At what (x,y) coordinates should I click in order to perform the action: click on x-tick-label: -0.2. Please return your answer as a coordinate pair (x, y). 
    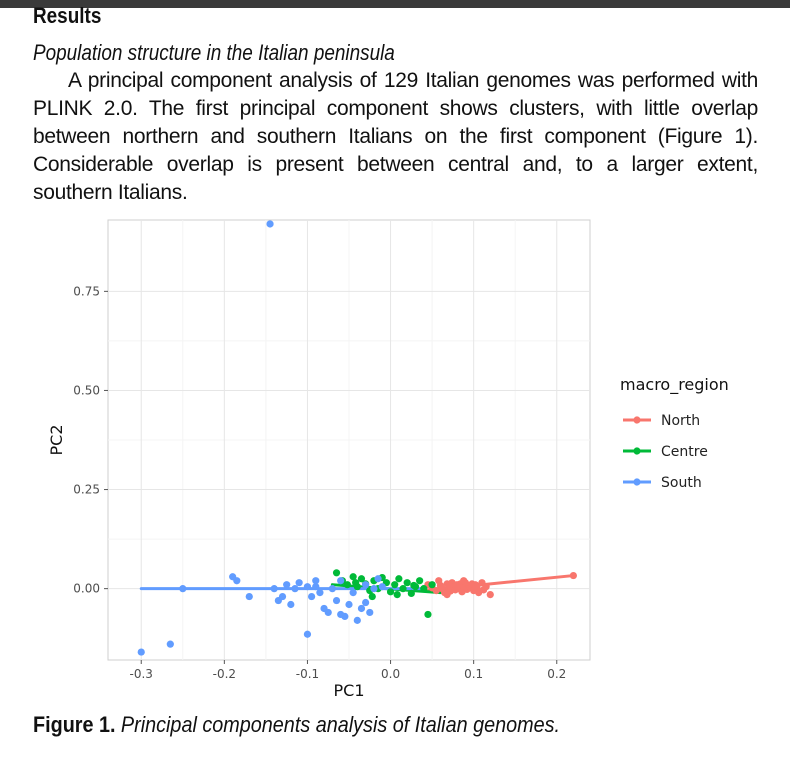
    Looking at the image, I should click on (224, 674).